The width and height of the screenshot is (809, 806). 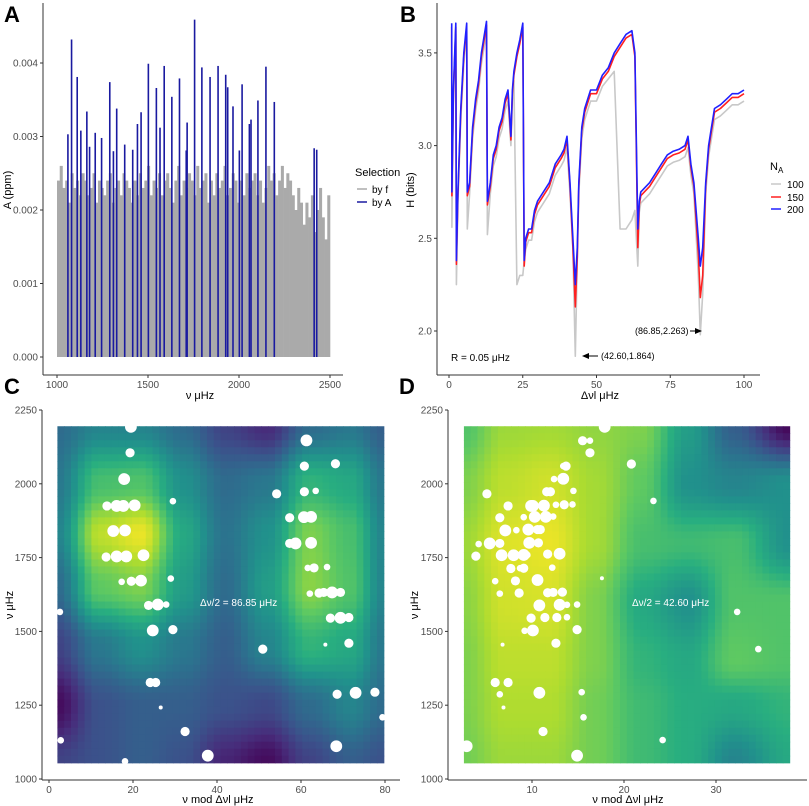 What do you see at coordinates (75, 272) in the screenshot?
I see `bar-by-f` at bounding box center [75, 272].